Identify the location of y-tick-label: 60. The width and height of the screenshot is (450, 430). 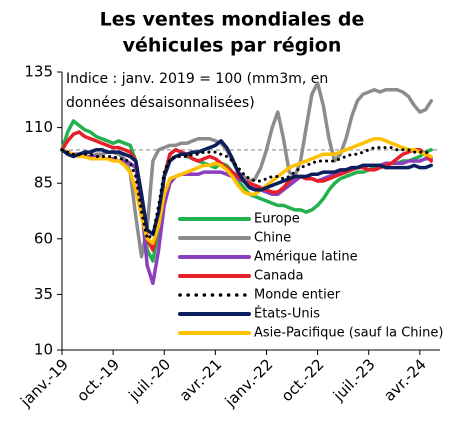
(43, 238).